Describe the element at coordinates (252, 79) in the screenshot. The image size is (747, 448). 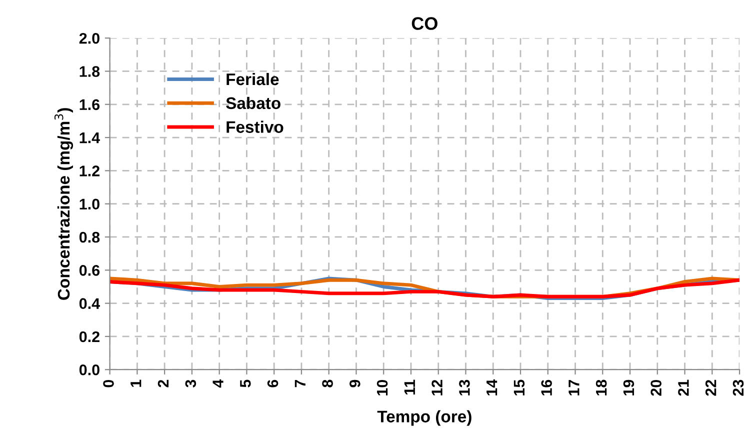
I see `legend-label: Feriale` at that location.